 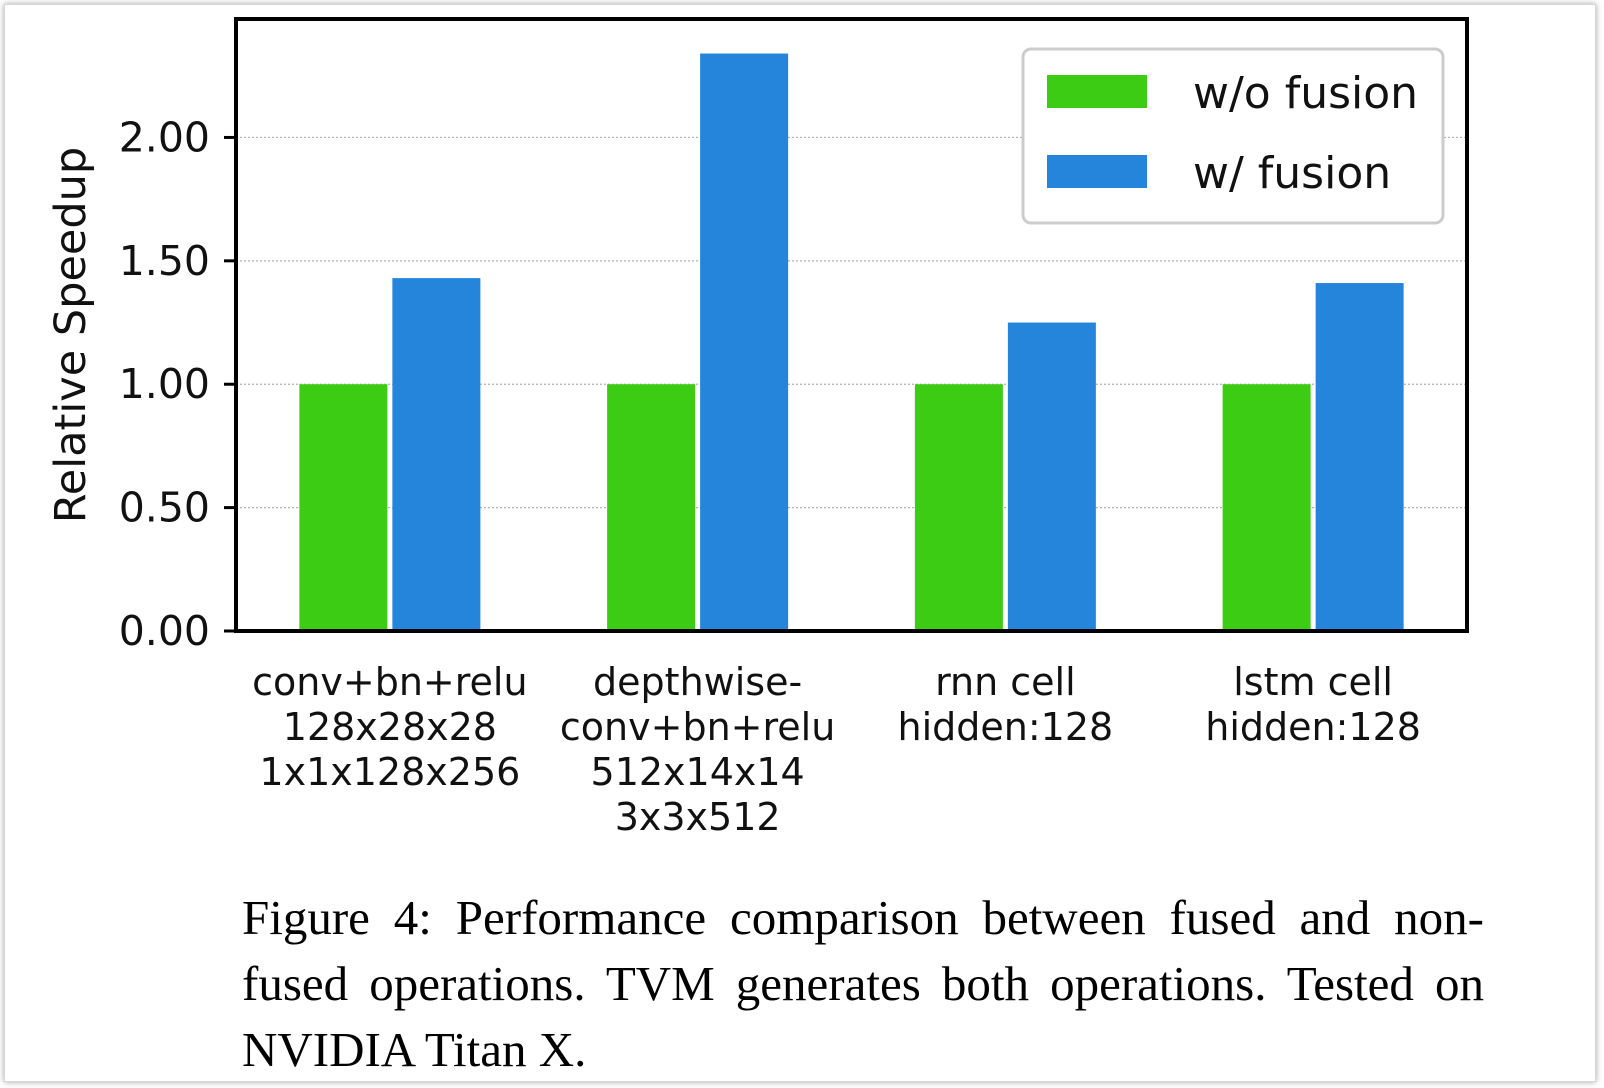 I want to click on x-tick-label: depthwise-conv+bn+relu 512x14x14 3x3x512, so click(x=697, y=749).